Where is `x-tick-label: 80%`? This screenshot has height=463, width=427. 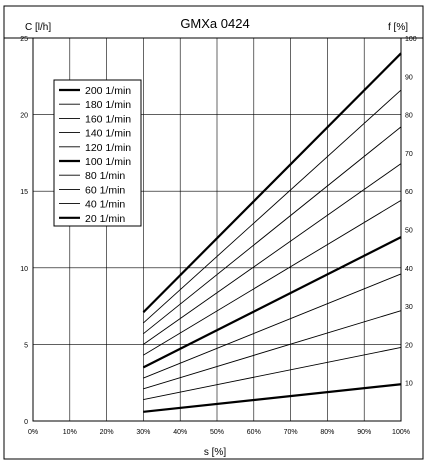 x-tick-label: 80% is located at coordinates (327, 432).